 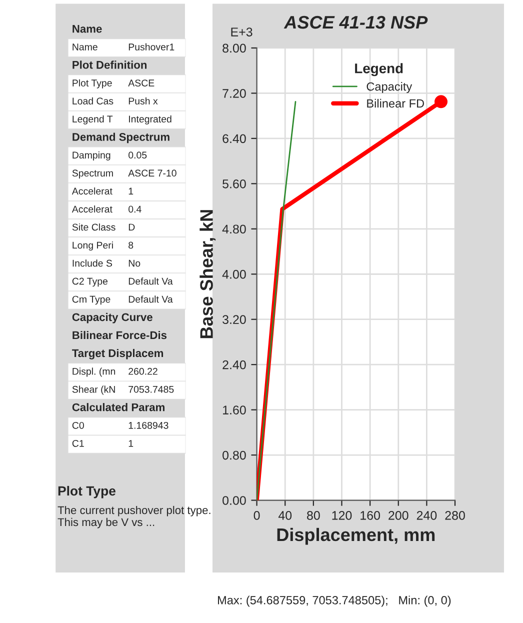 I want to click on text: Legend T Integrated, so click(x=122, y=119).